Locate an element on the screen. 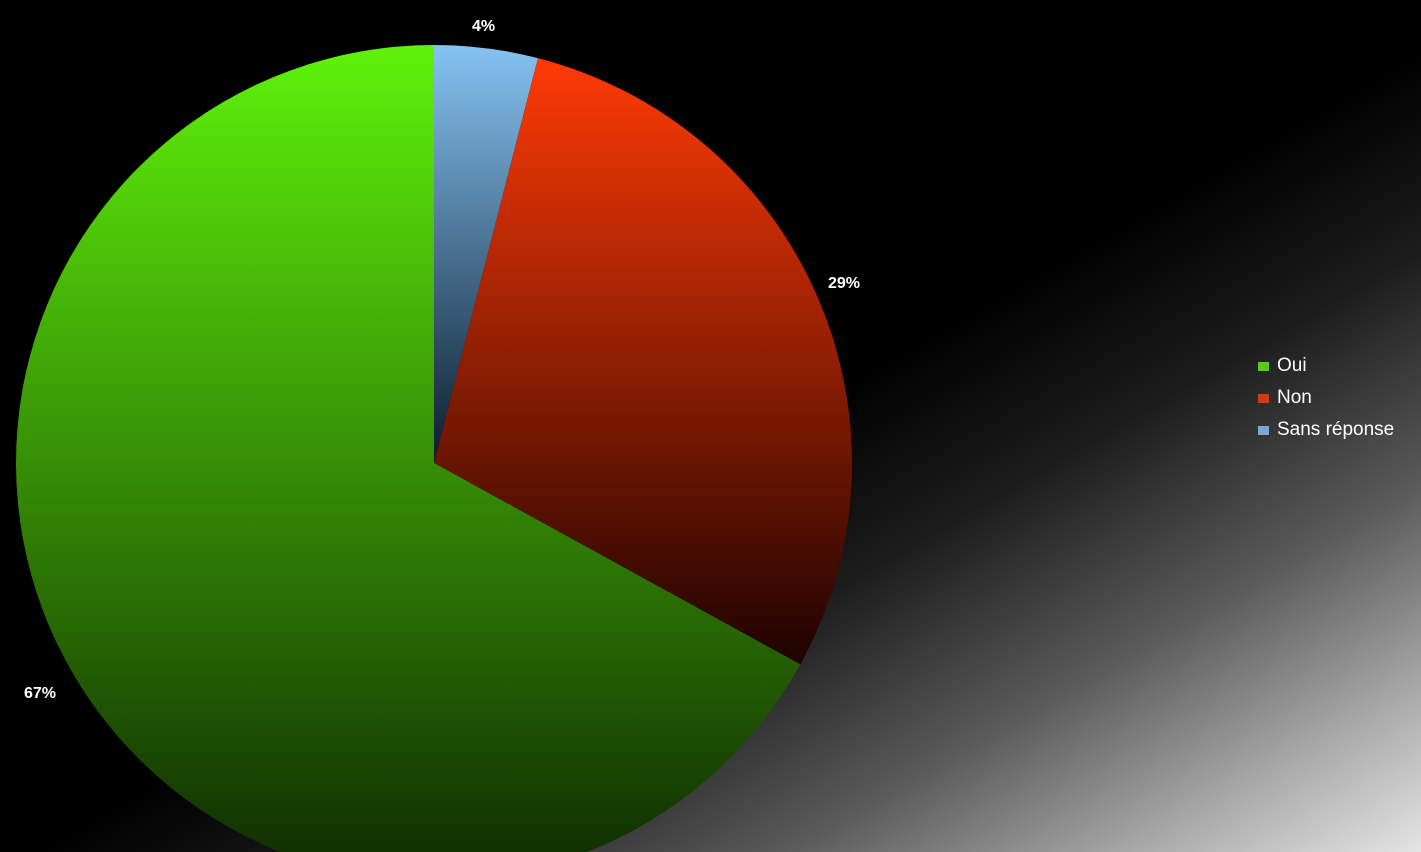 This screenshot has height=852, width=1421. legend-label-sans-reponse: Sans réponse is located at coordinates (1336, 429).